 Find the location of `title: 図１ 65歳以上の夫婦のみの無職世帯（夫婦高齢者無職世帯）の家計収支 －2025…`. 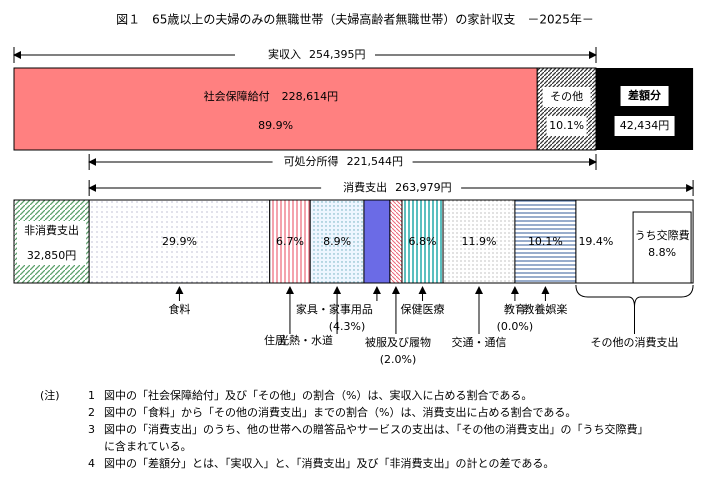

title: 図１ 65歳以上の夫婦のみの無職世帯（夫婦高齢者無職世帯）の家計収支 －2025… is located at coordinates (355, 19).